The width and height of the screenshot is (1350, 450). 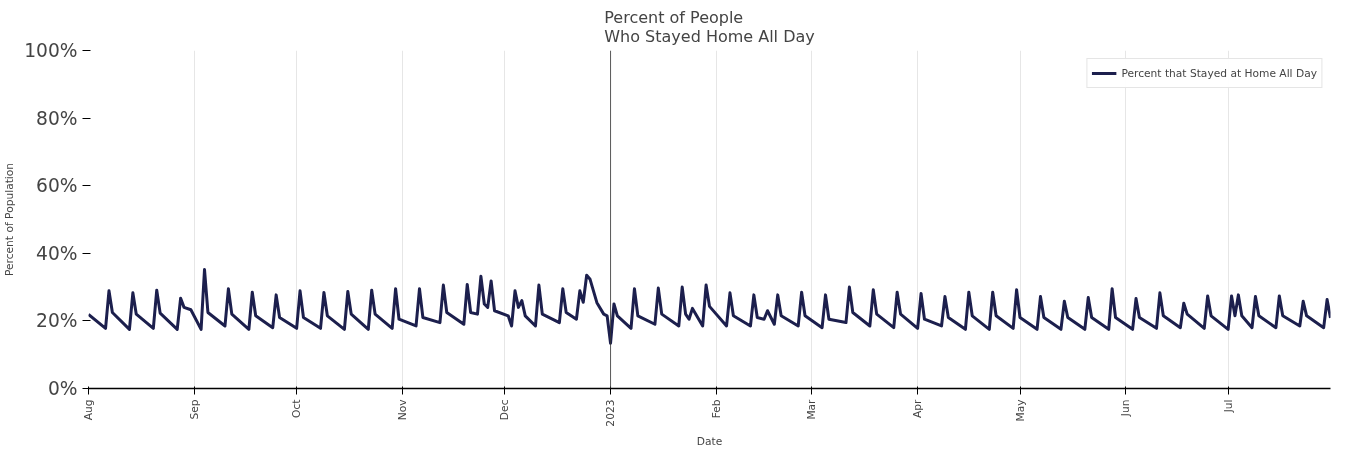 I want to click on x-tick-label: May, so click(x=1020, y=410).